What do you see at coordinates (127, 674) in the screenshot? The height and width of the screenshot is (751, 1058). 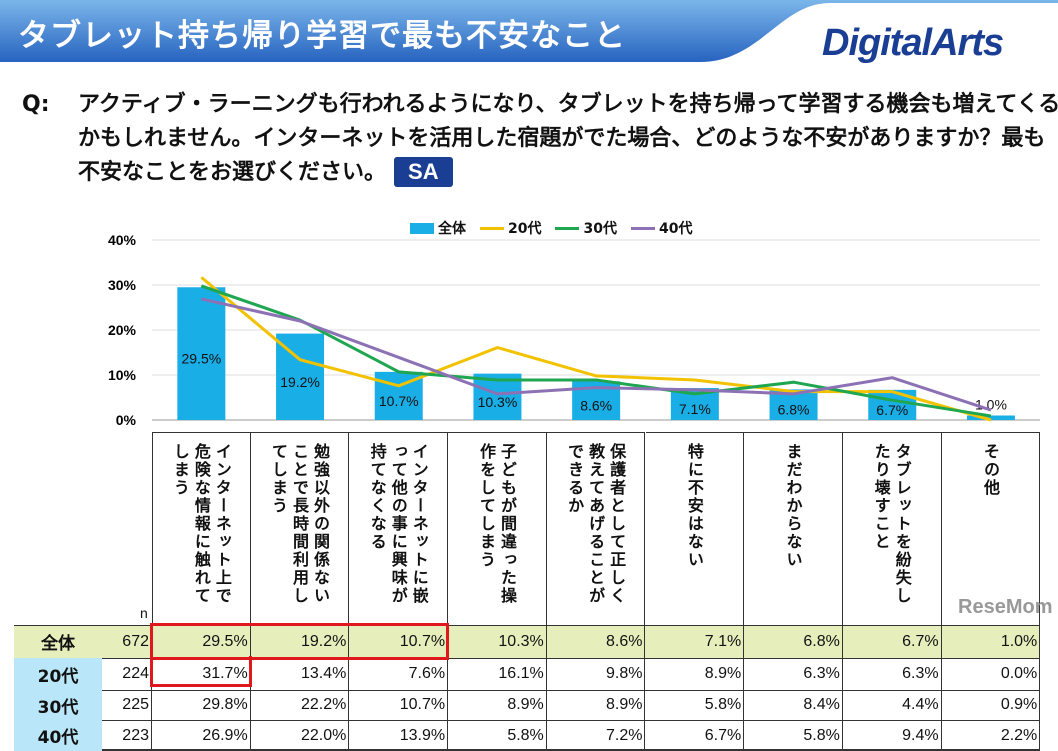 I see `row-n: 224` at bounding box center [127, 674].